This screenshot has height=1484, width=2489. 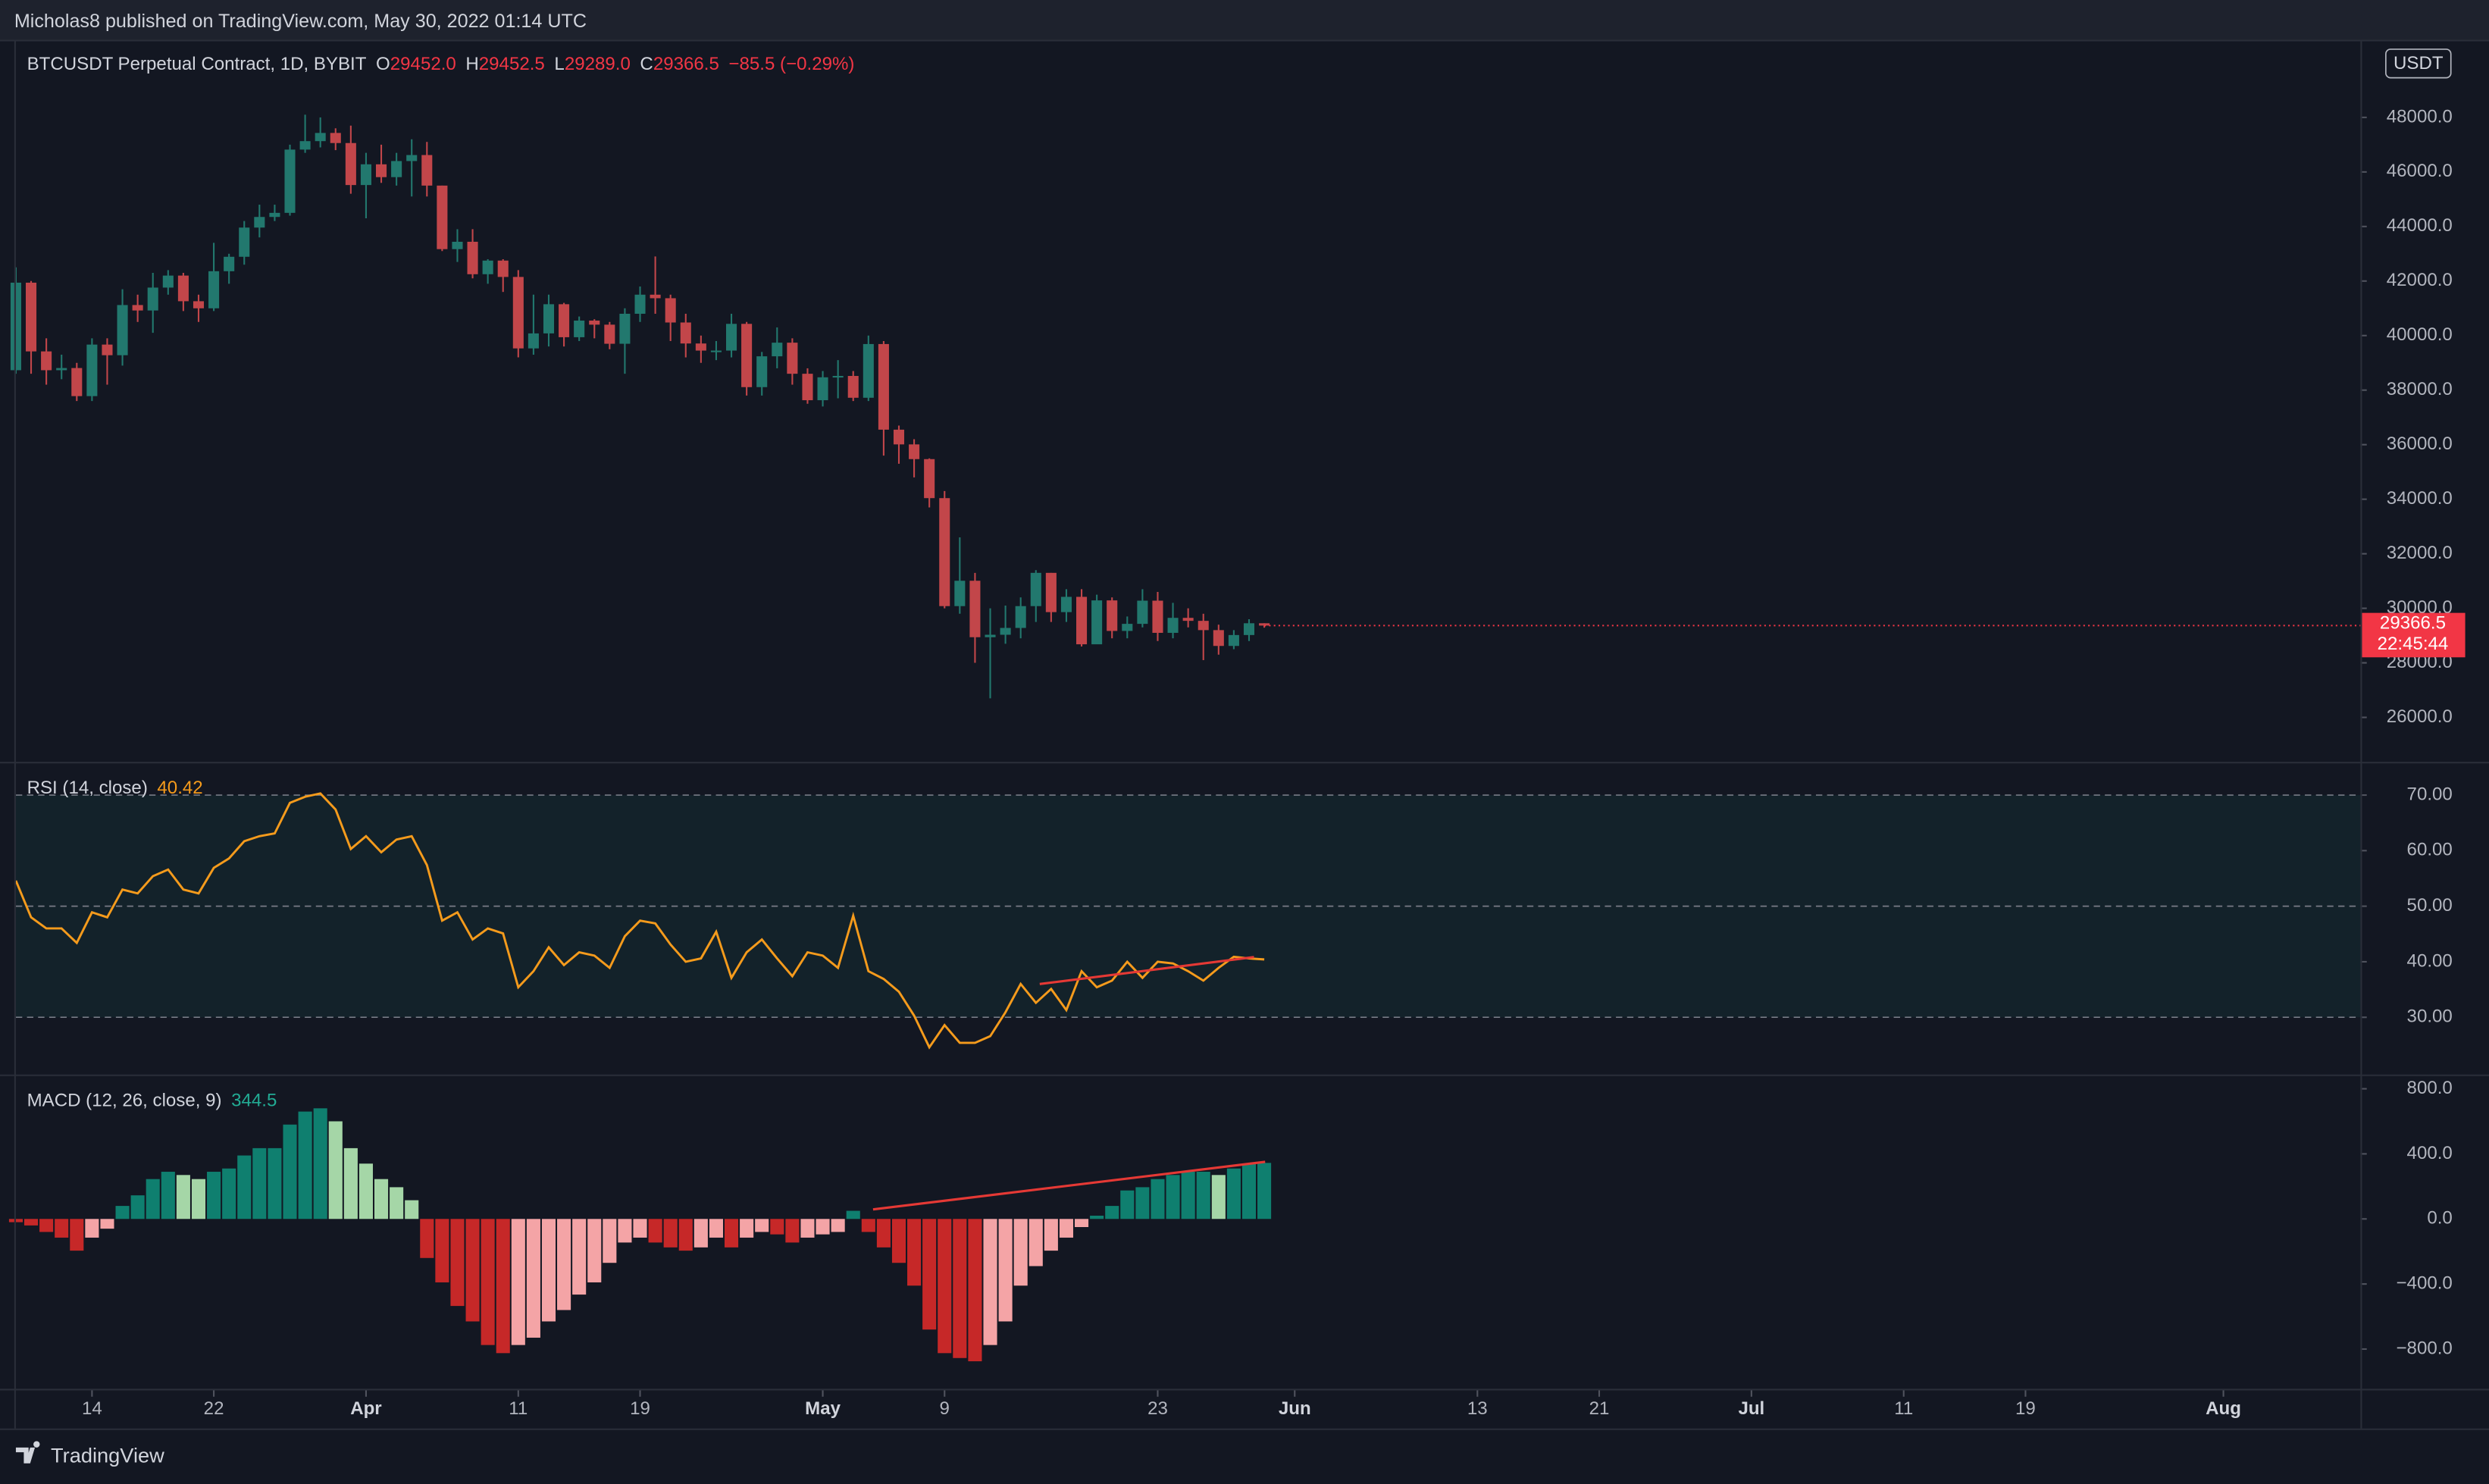 What do you see at coordinates (2424, 1283) in the screenshot?
I see `y-tick-label: −400.0` at bounding box center [2424, 1283].